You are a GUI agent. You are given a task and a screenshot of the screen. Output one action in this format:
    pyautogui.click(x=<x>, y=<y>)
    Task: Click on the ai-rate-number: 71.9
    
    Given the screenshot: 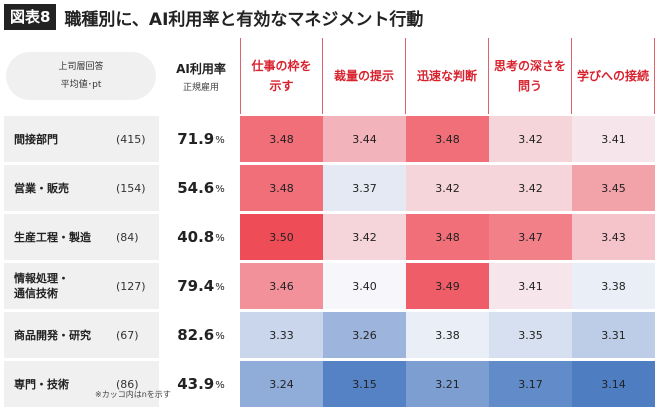 What is the action you would take?
    pyautogui.click(x=196, y=139)
    